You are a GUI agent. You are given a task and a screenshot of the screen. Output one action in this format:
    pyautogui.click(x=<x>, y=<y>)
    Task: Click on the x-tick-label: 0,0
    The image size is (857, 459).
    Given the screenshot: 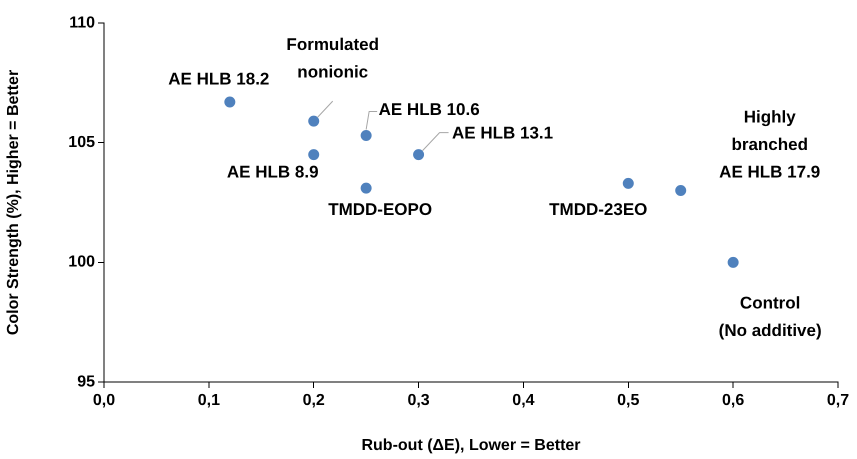 What is the action you would take?
    pyautogui.click(x=104, y=401)
    